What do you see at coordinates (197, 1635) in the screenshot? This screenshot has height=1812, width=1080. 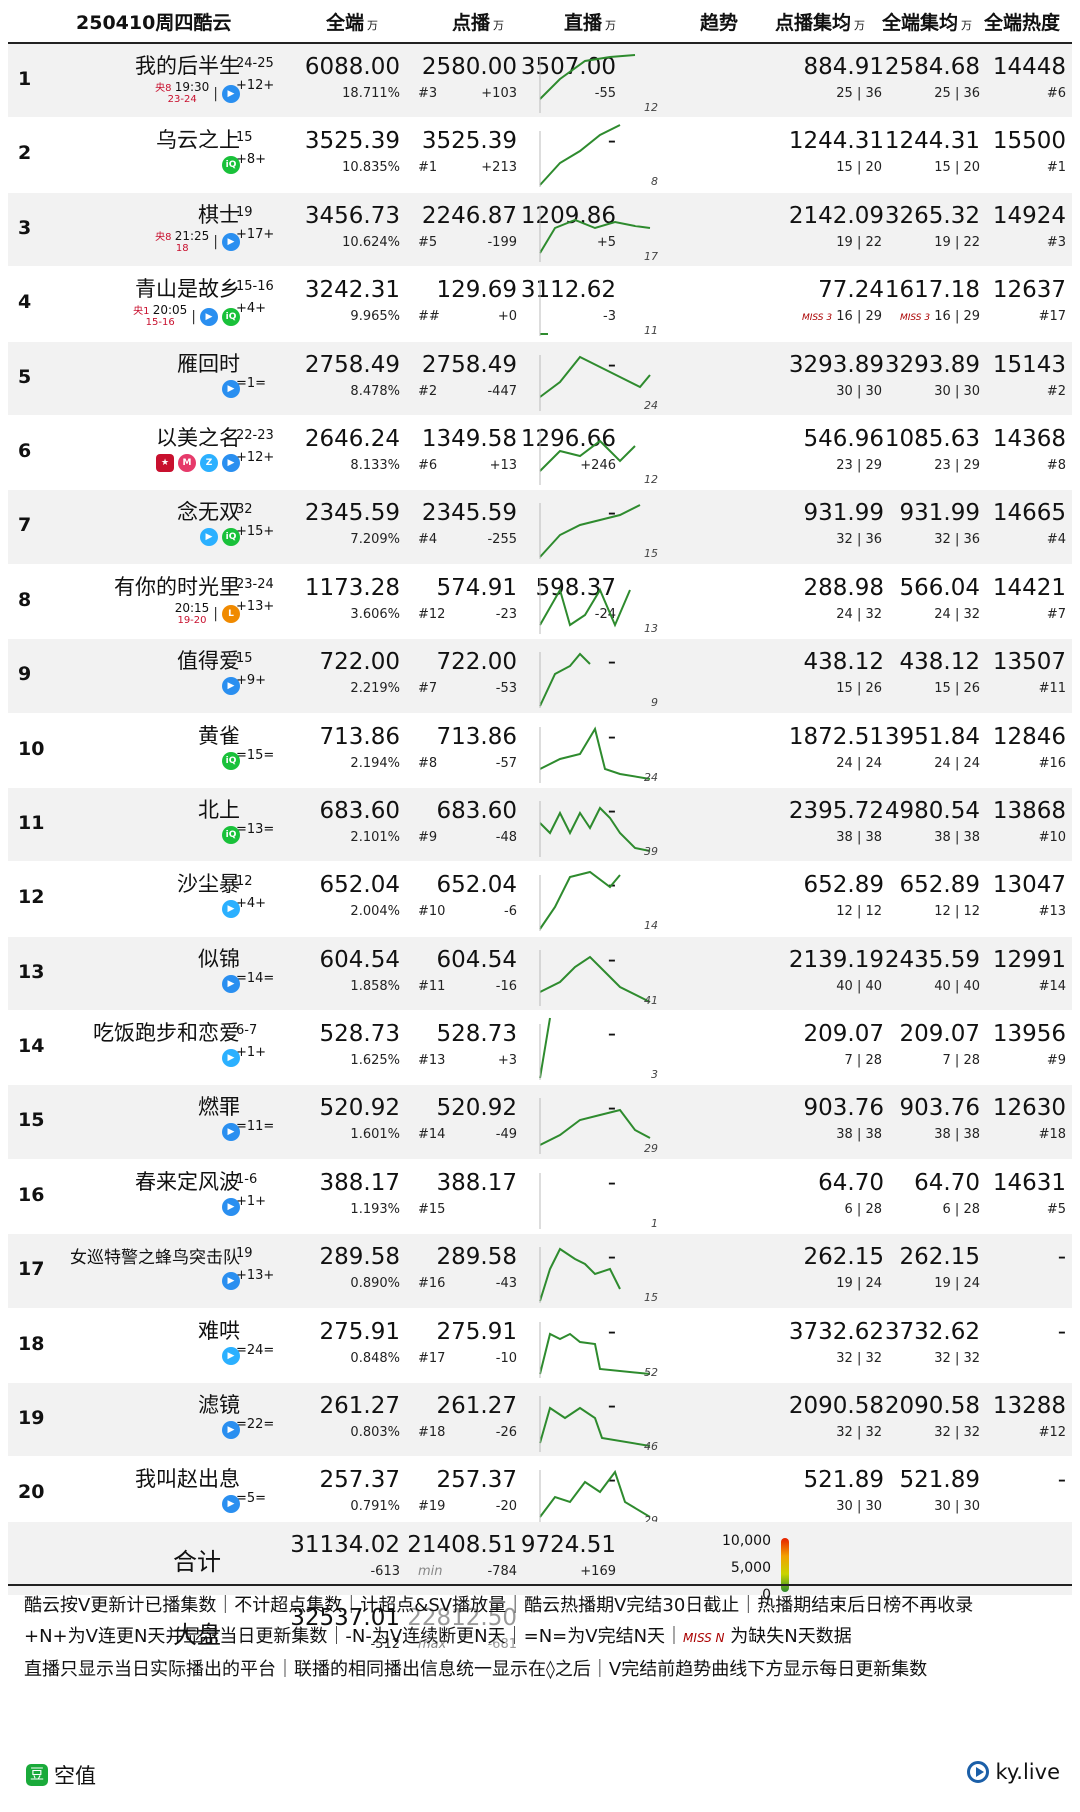 I see `market-label: 大盘` at bounding box center [197, 1635].